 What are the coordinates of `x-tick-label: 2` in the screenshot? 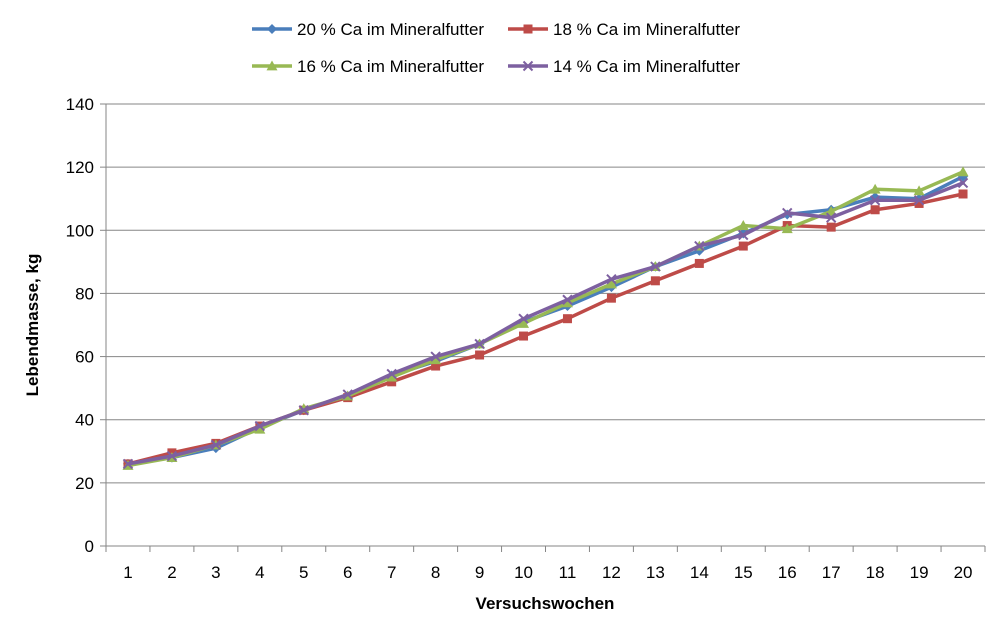 It's located at (171, 572).